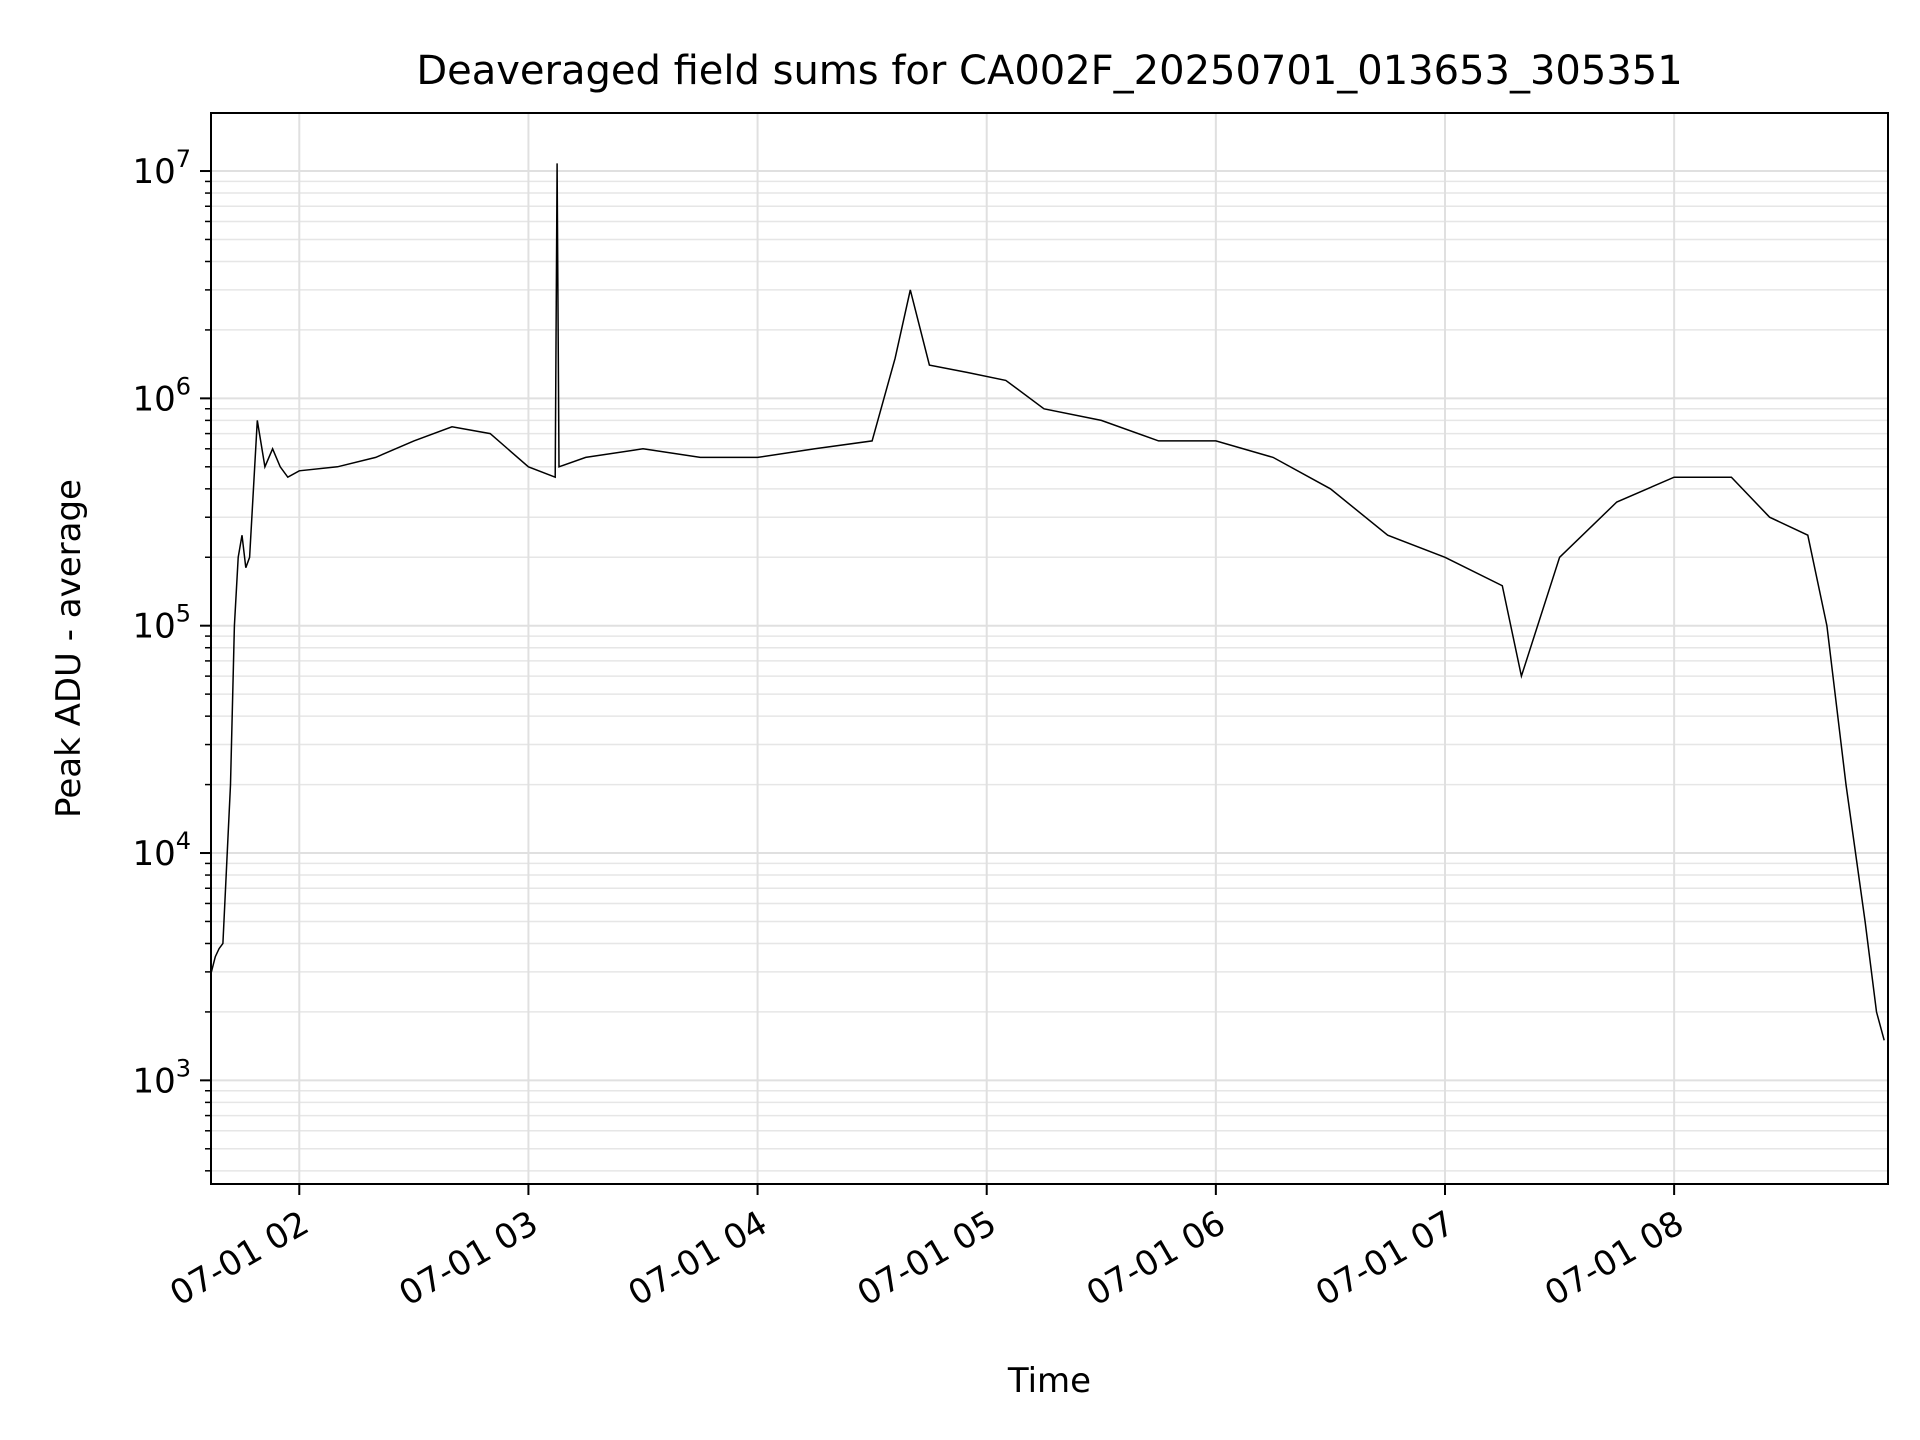  I want to click on x-axis-label: Time, so click(1049, 1381).